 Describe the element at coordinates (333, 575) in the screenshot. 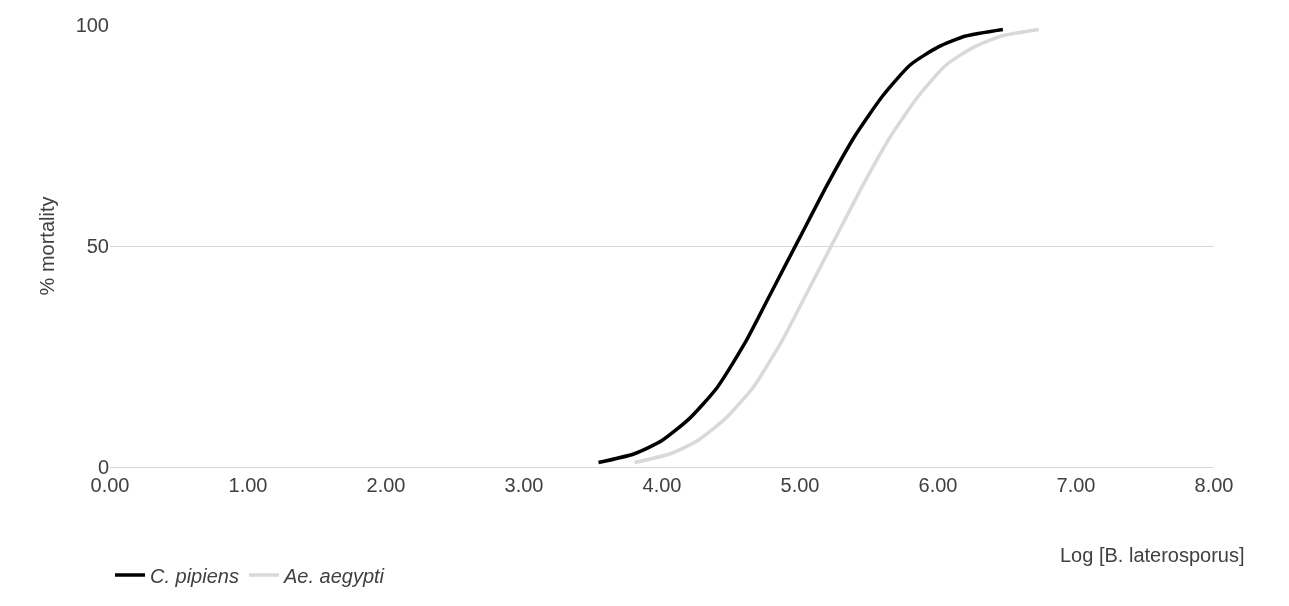

I see `legend-label: Ae. aegypti` at that location.